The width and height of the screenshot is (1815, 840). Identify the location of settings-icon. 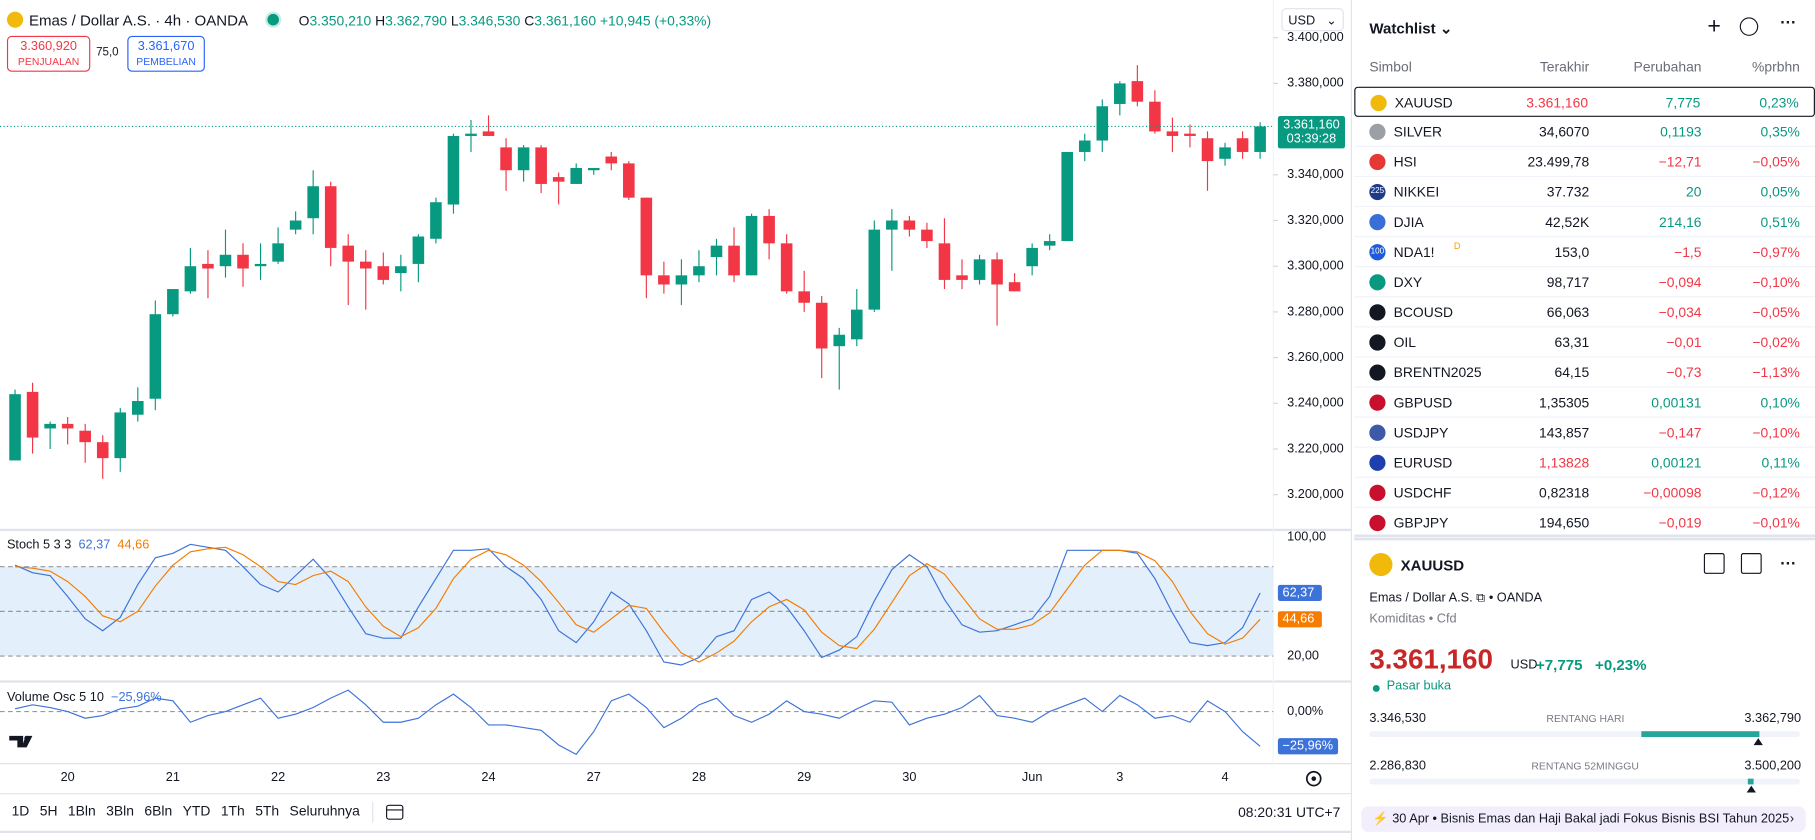
(1313, 778).